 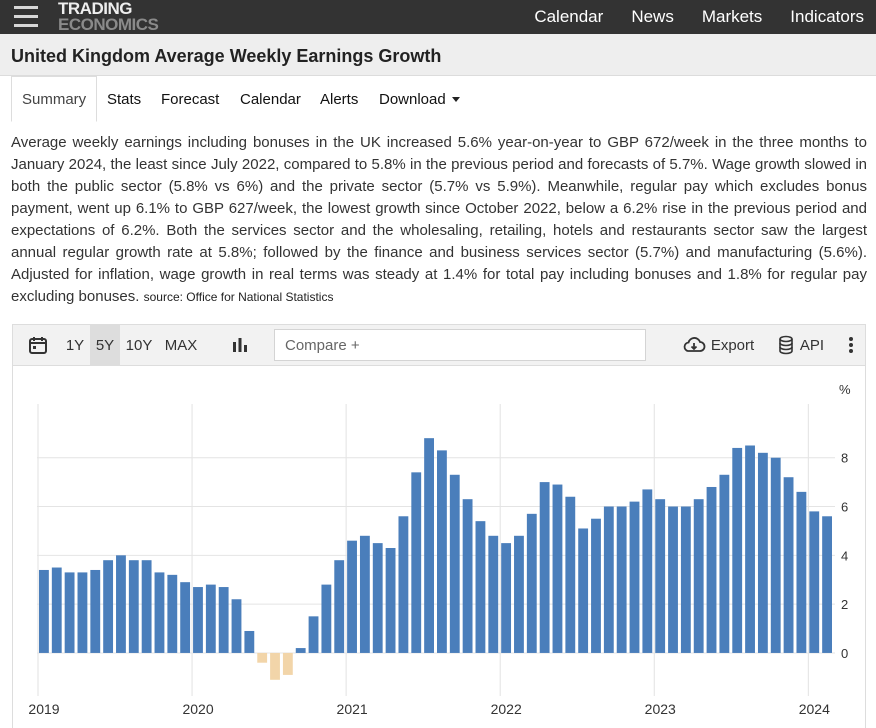 What do you see at coordinates (95, 9) in the screenshot?
I see `logo-line-1: TRADING` at bounding box center [95, 9].